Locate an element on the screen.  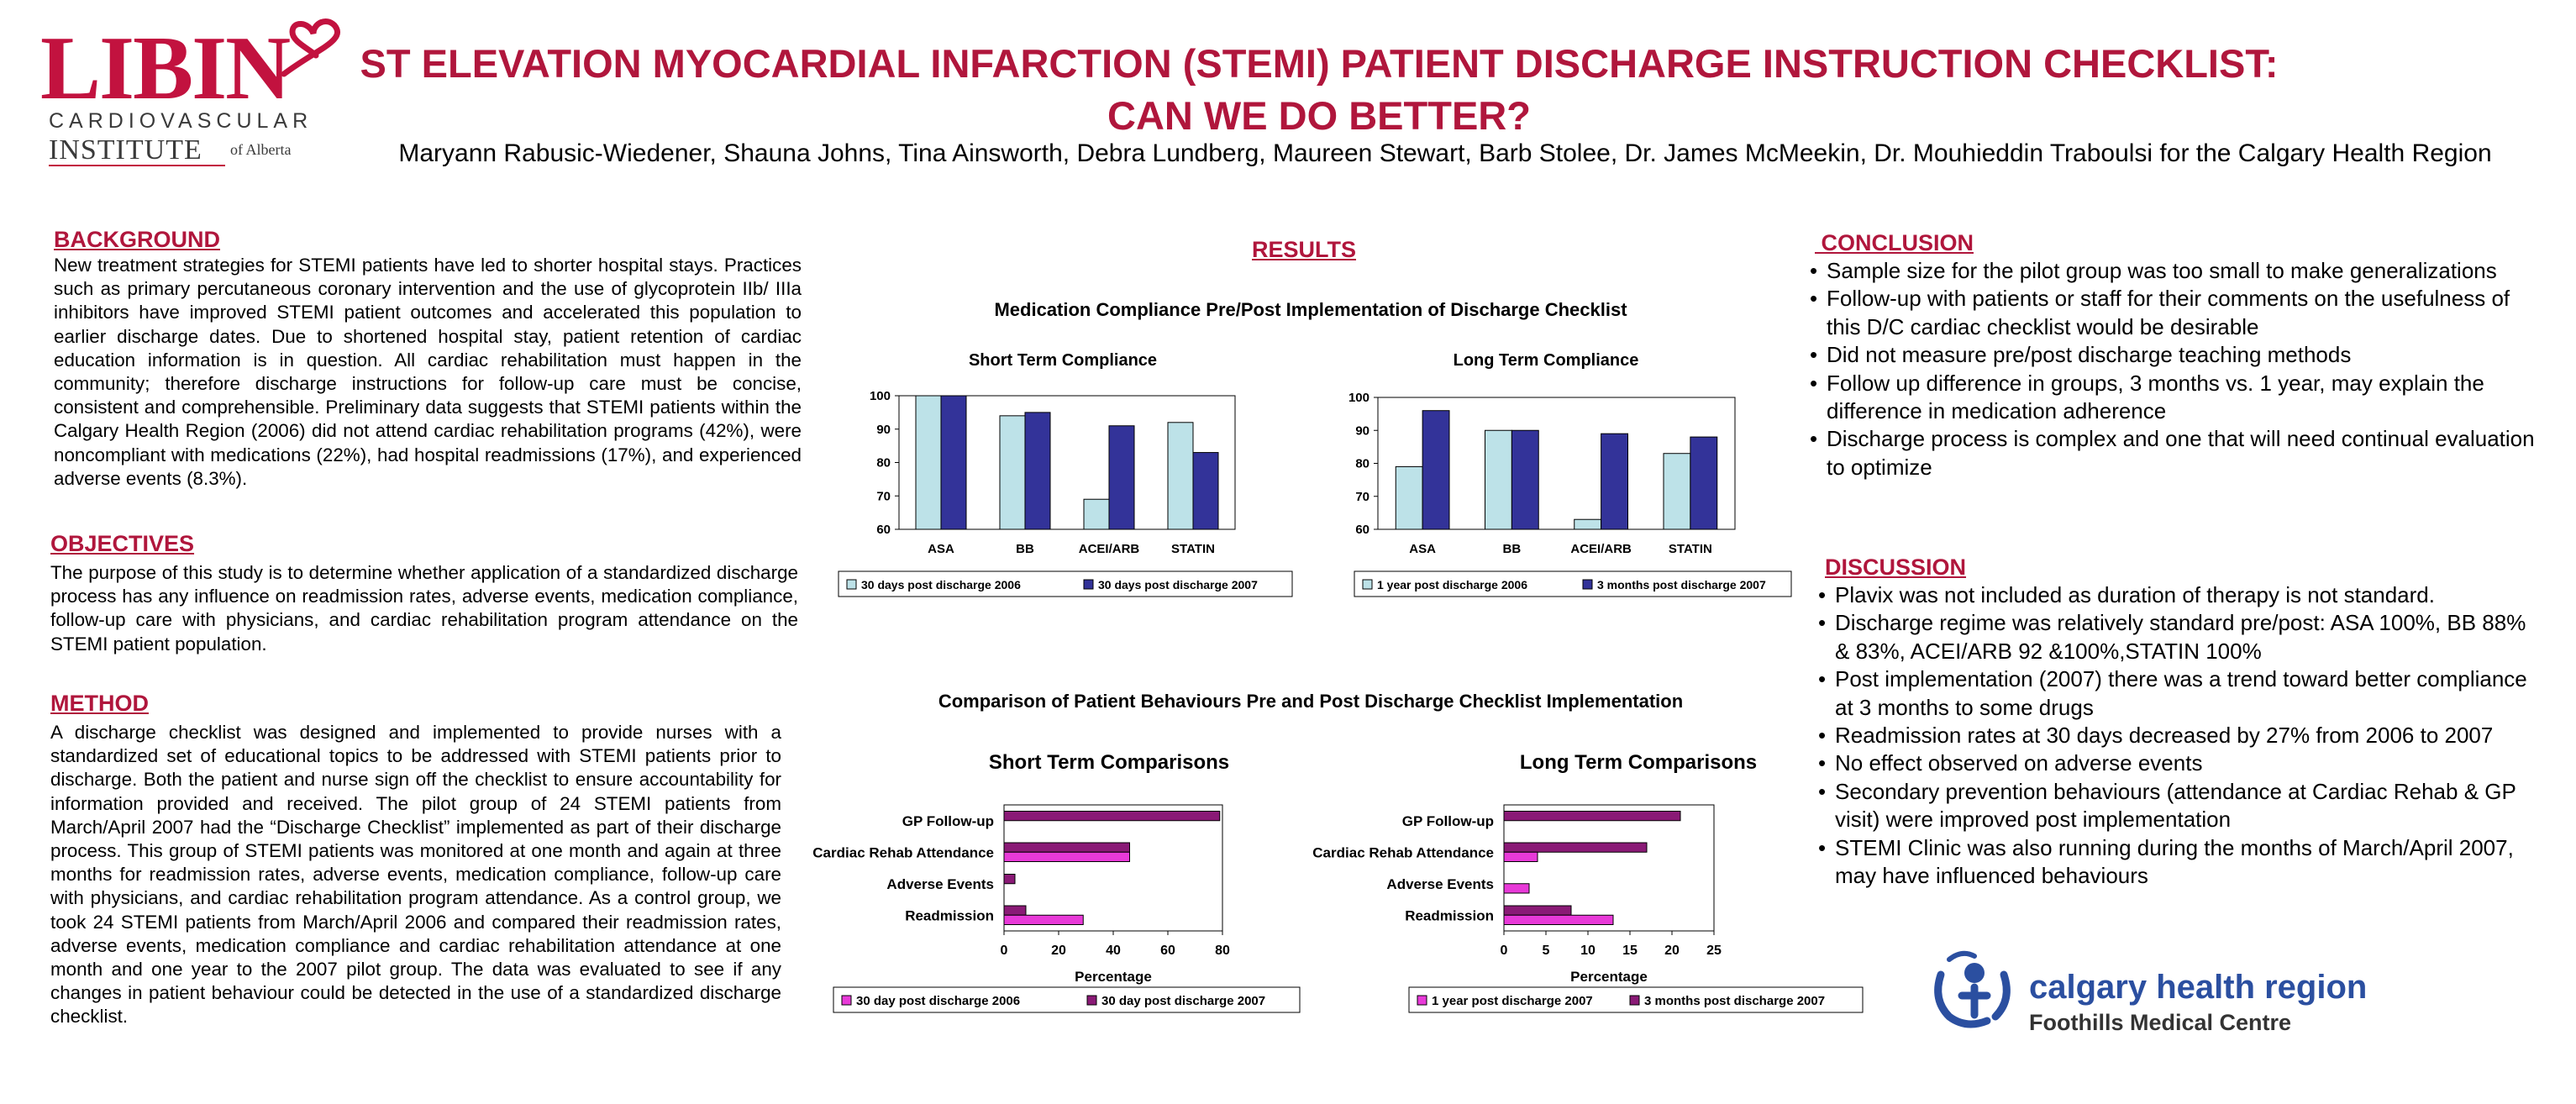
chart-title: Long Term Comparisons is located at coordinates (1638, 762).